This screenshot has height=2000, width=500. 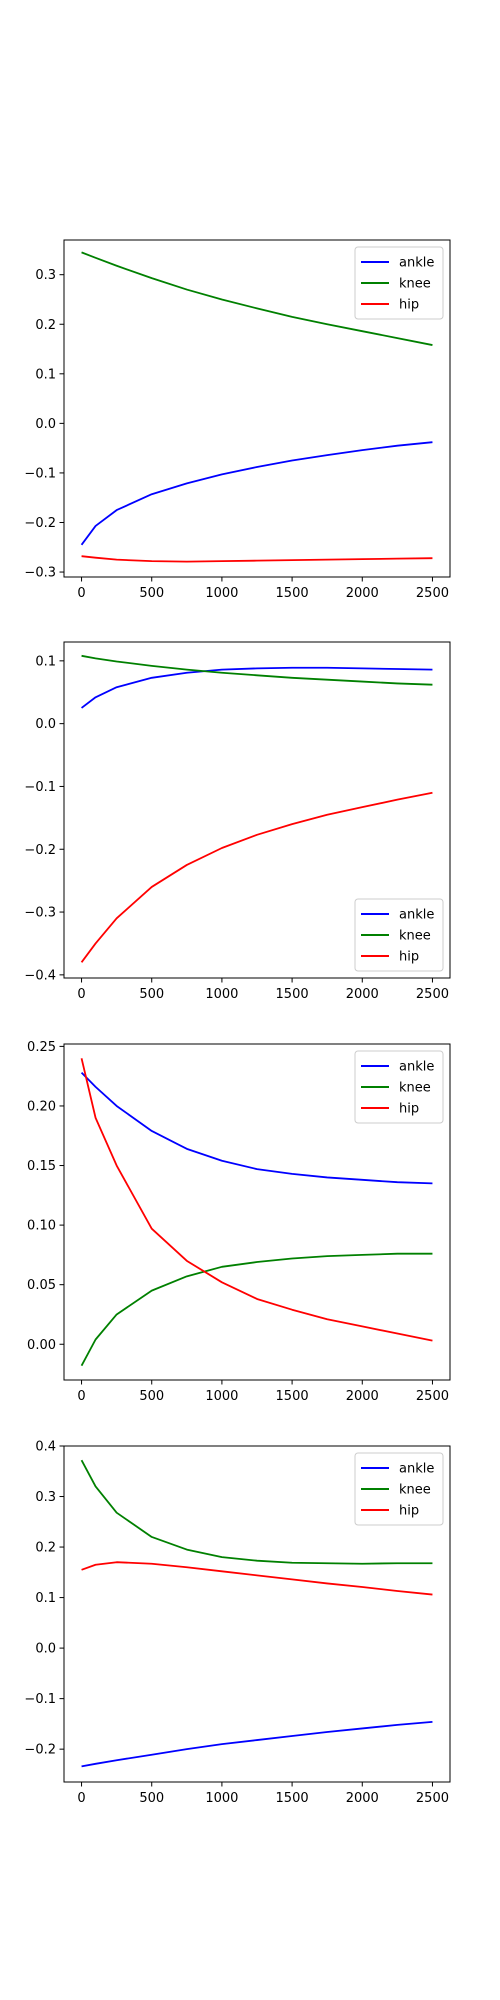 I want to click on y-tick-label: 0.20, so click(x=41, y=1106).